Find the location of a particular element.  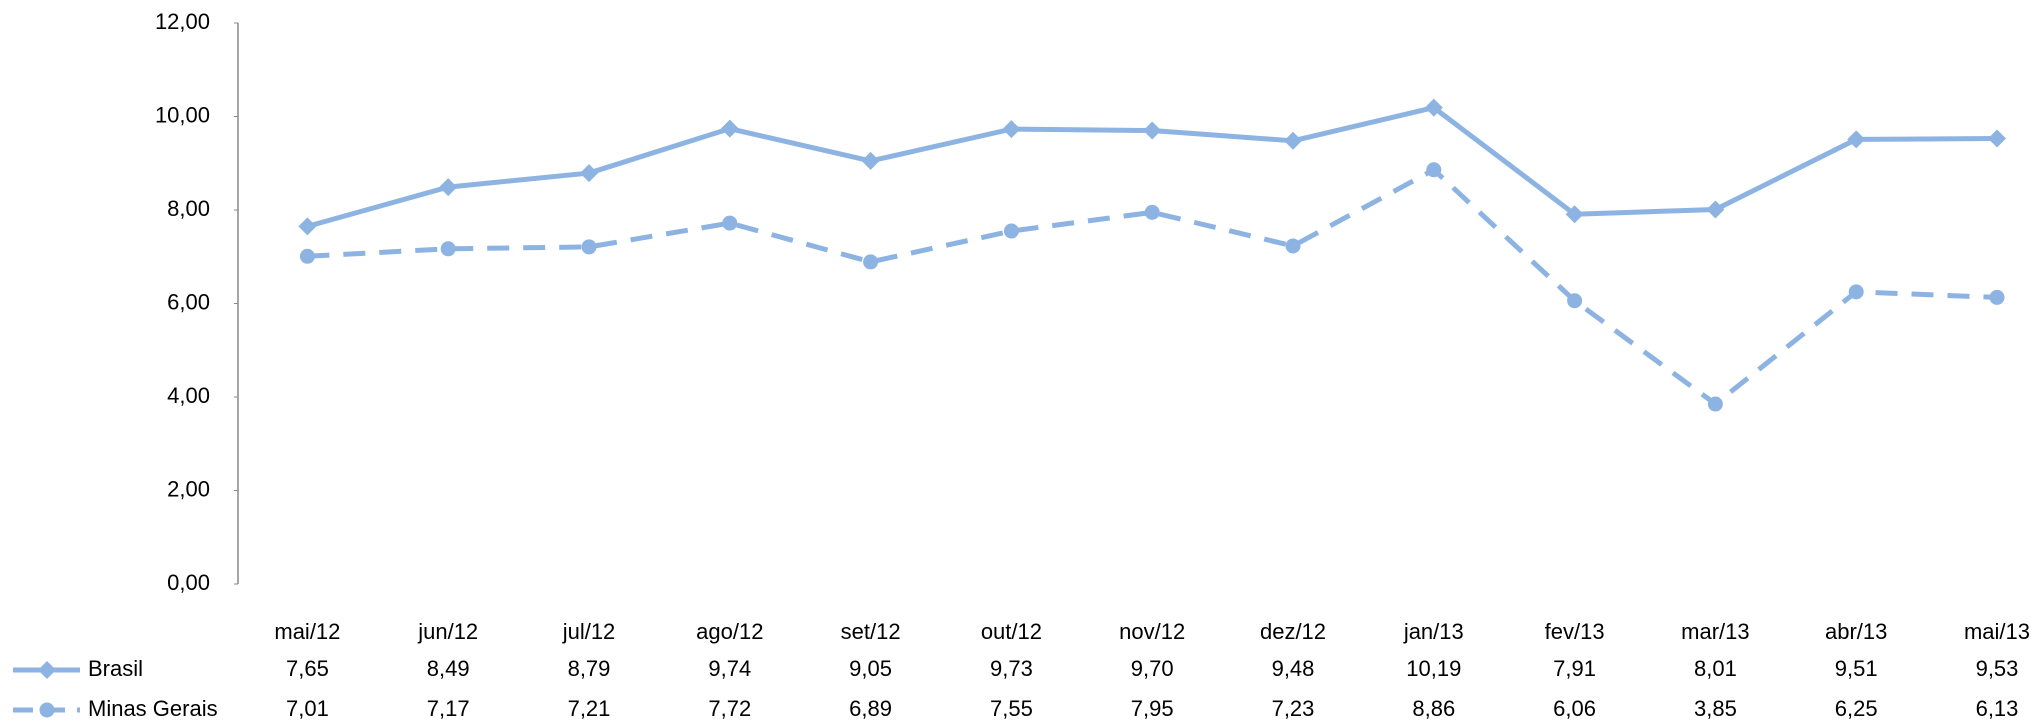

y-tick-label: 6,00 is located at coordinates (188, 301).